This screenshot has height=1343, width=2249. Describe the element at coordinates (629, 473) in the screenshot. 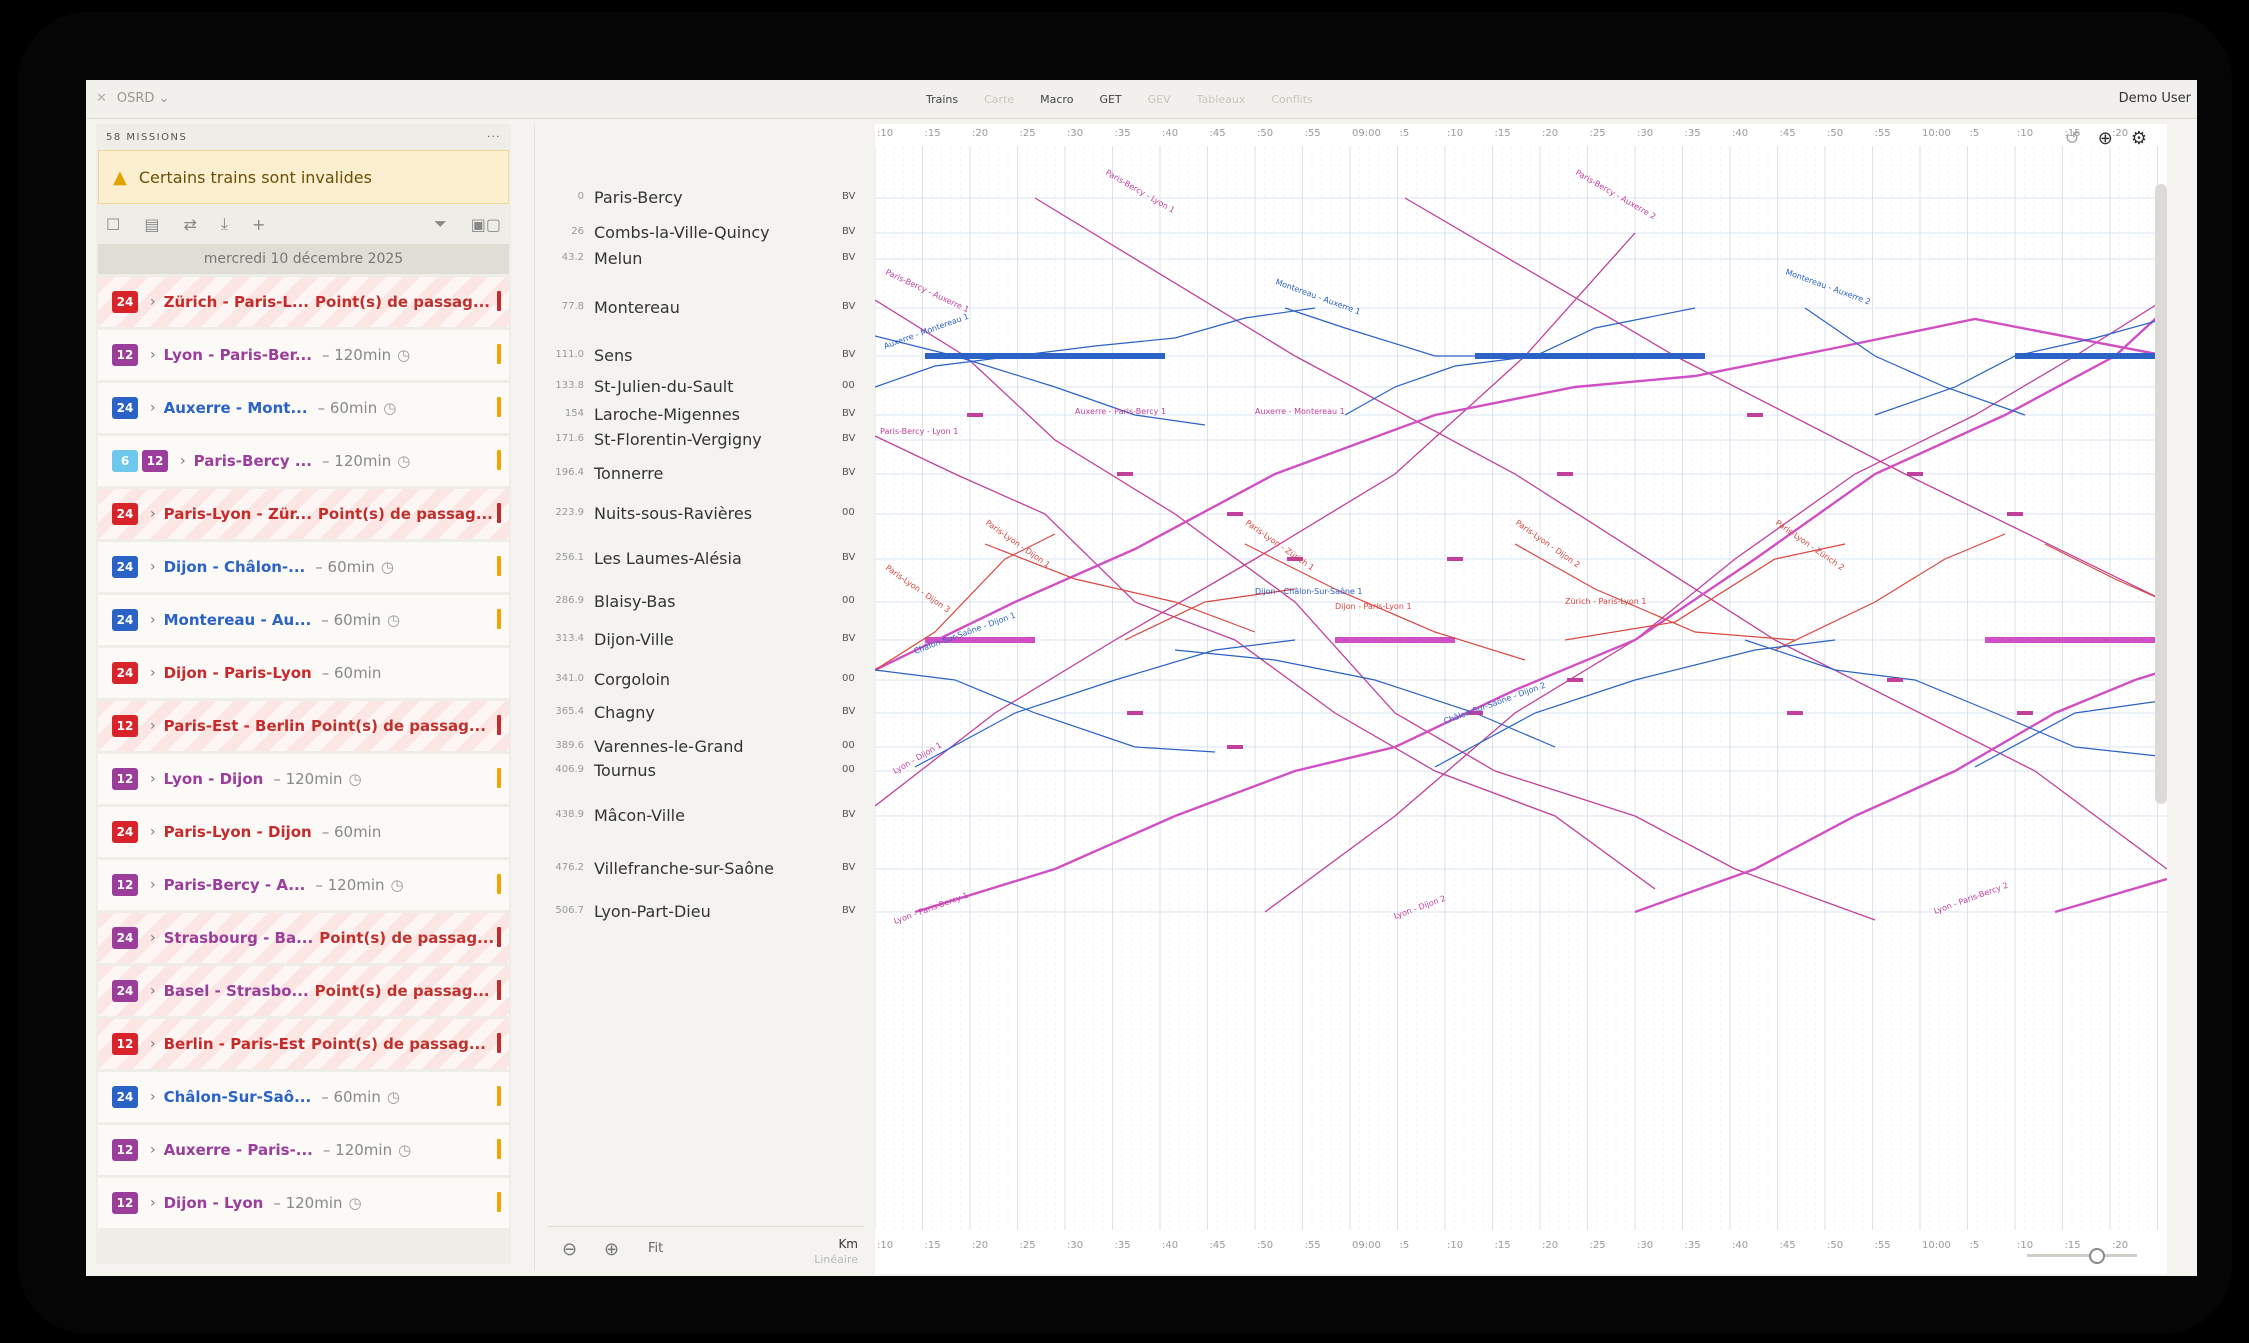

I see `station-name: Tonnerre` at that location.